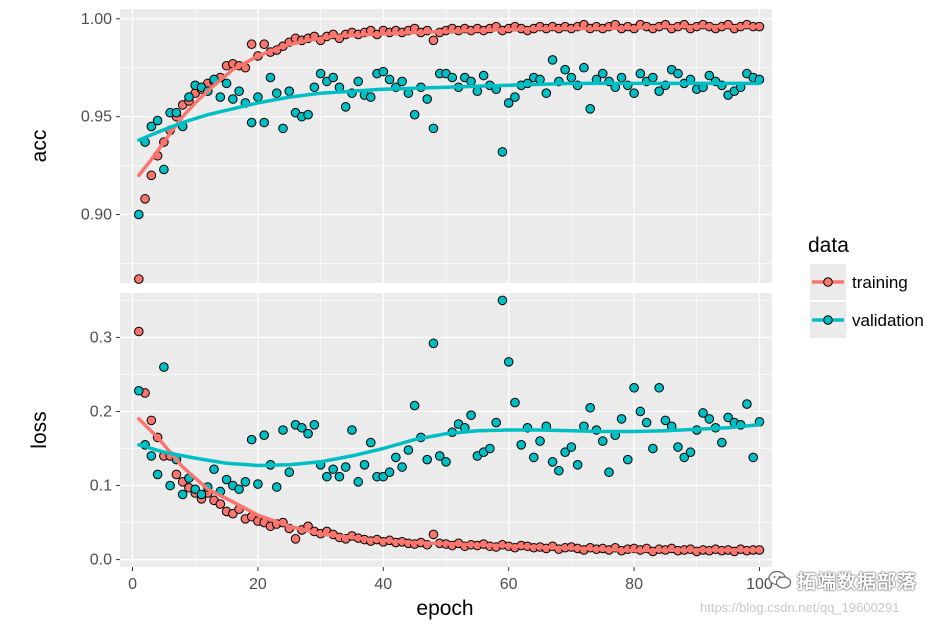  What do you see at coordinates (96, 117) in the screenshot?
I see `y-tick-label: 0.95` at bounding box center [96, 117].